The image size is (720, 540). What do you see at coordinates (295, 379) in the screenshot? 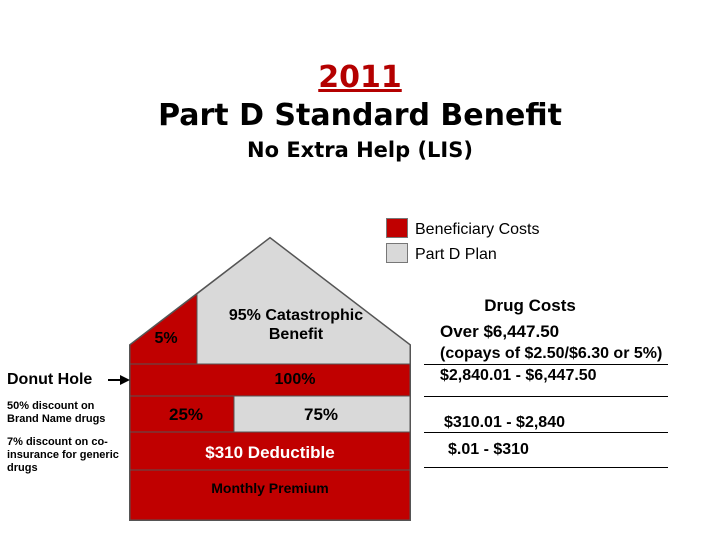
I see `donut-hole-percent-label: 100%` at bounding box center [295, 379].